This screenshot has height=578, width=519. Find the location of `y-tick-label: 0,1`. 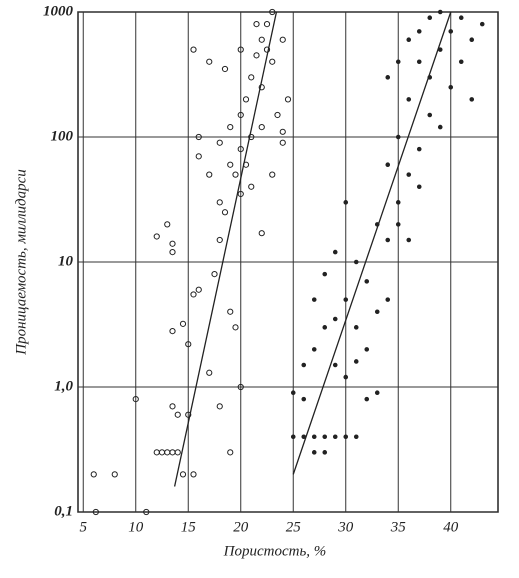

y-tick-label: 0,1 is located at coordinates (63, 511).